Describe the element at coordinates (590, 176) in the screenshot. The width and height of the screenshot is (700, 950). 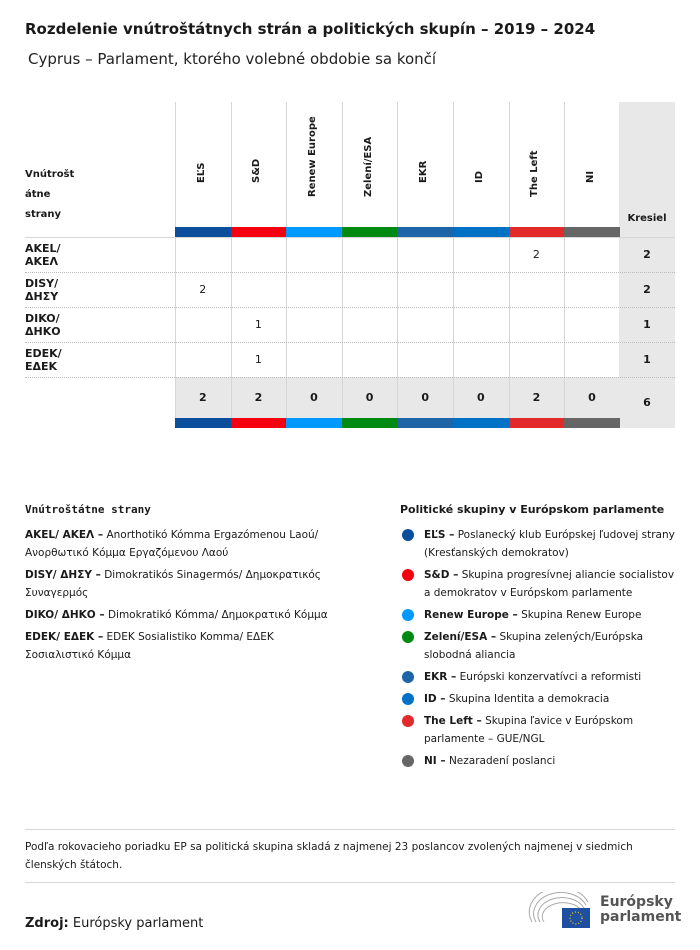
I see `column-header-ni: NI` at that location.